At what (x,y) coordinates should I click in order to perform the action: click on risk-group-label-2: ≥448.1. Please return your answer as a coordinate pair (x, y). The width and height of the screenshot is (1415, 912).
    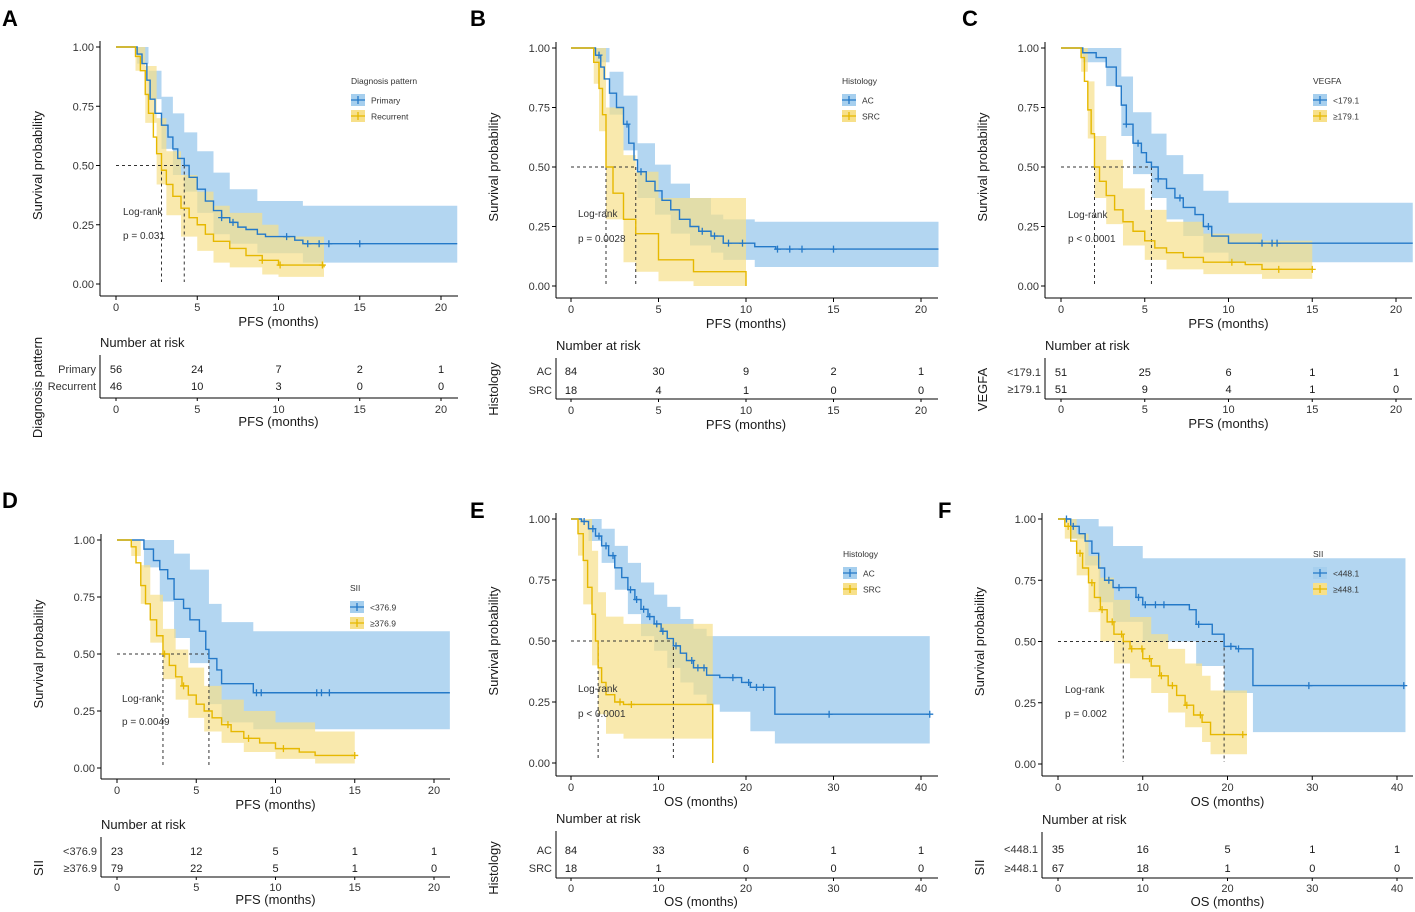
    Looking at the image, I should click on (1021, 869).